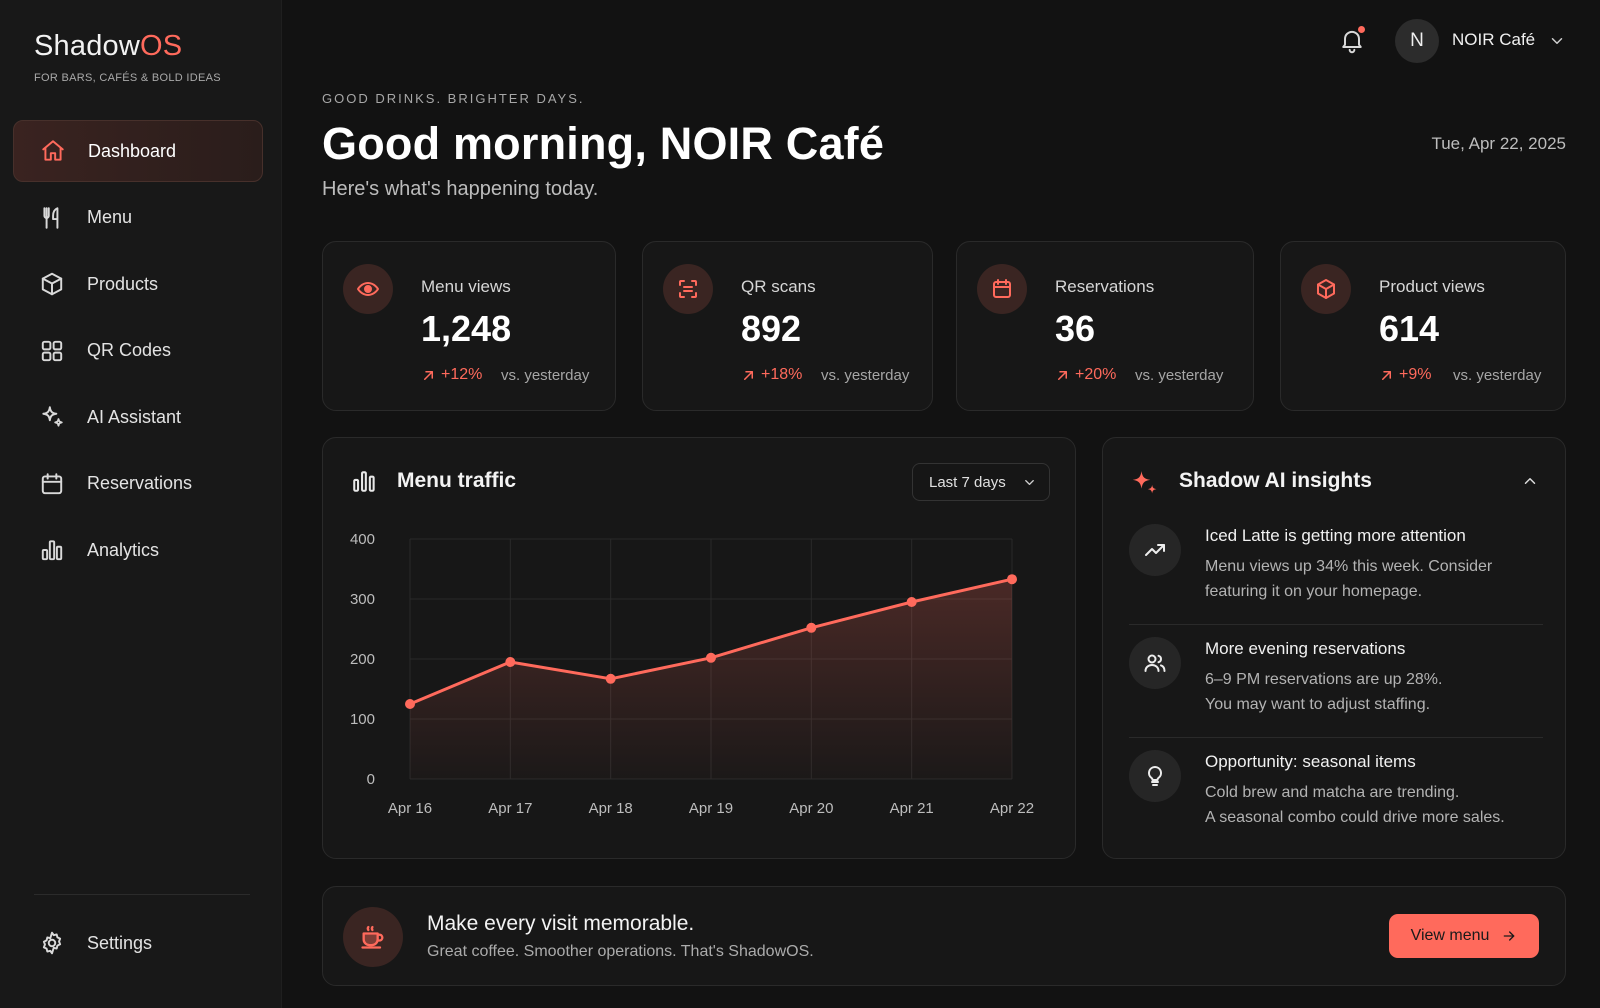  I want to click on x-tick-label: Apr 22, so click(1012, 808).